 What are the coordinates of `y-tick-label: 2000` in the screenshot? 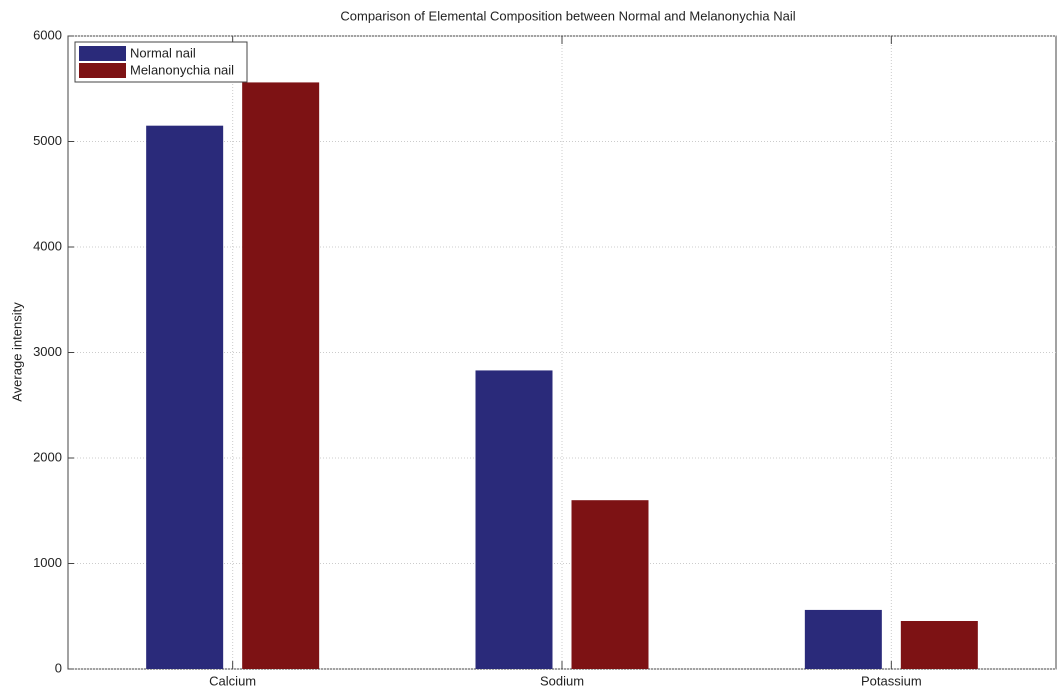 It's located at (47, 456).